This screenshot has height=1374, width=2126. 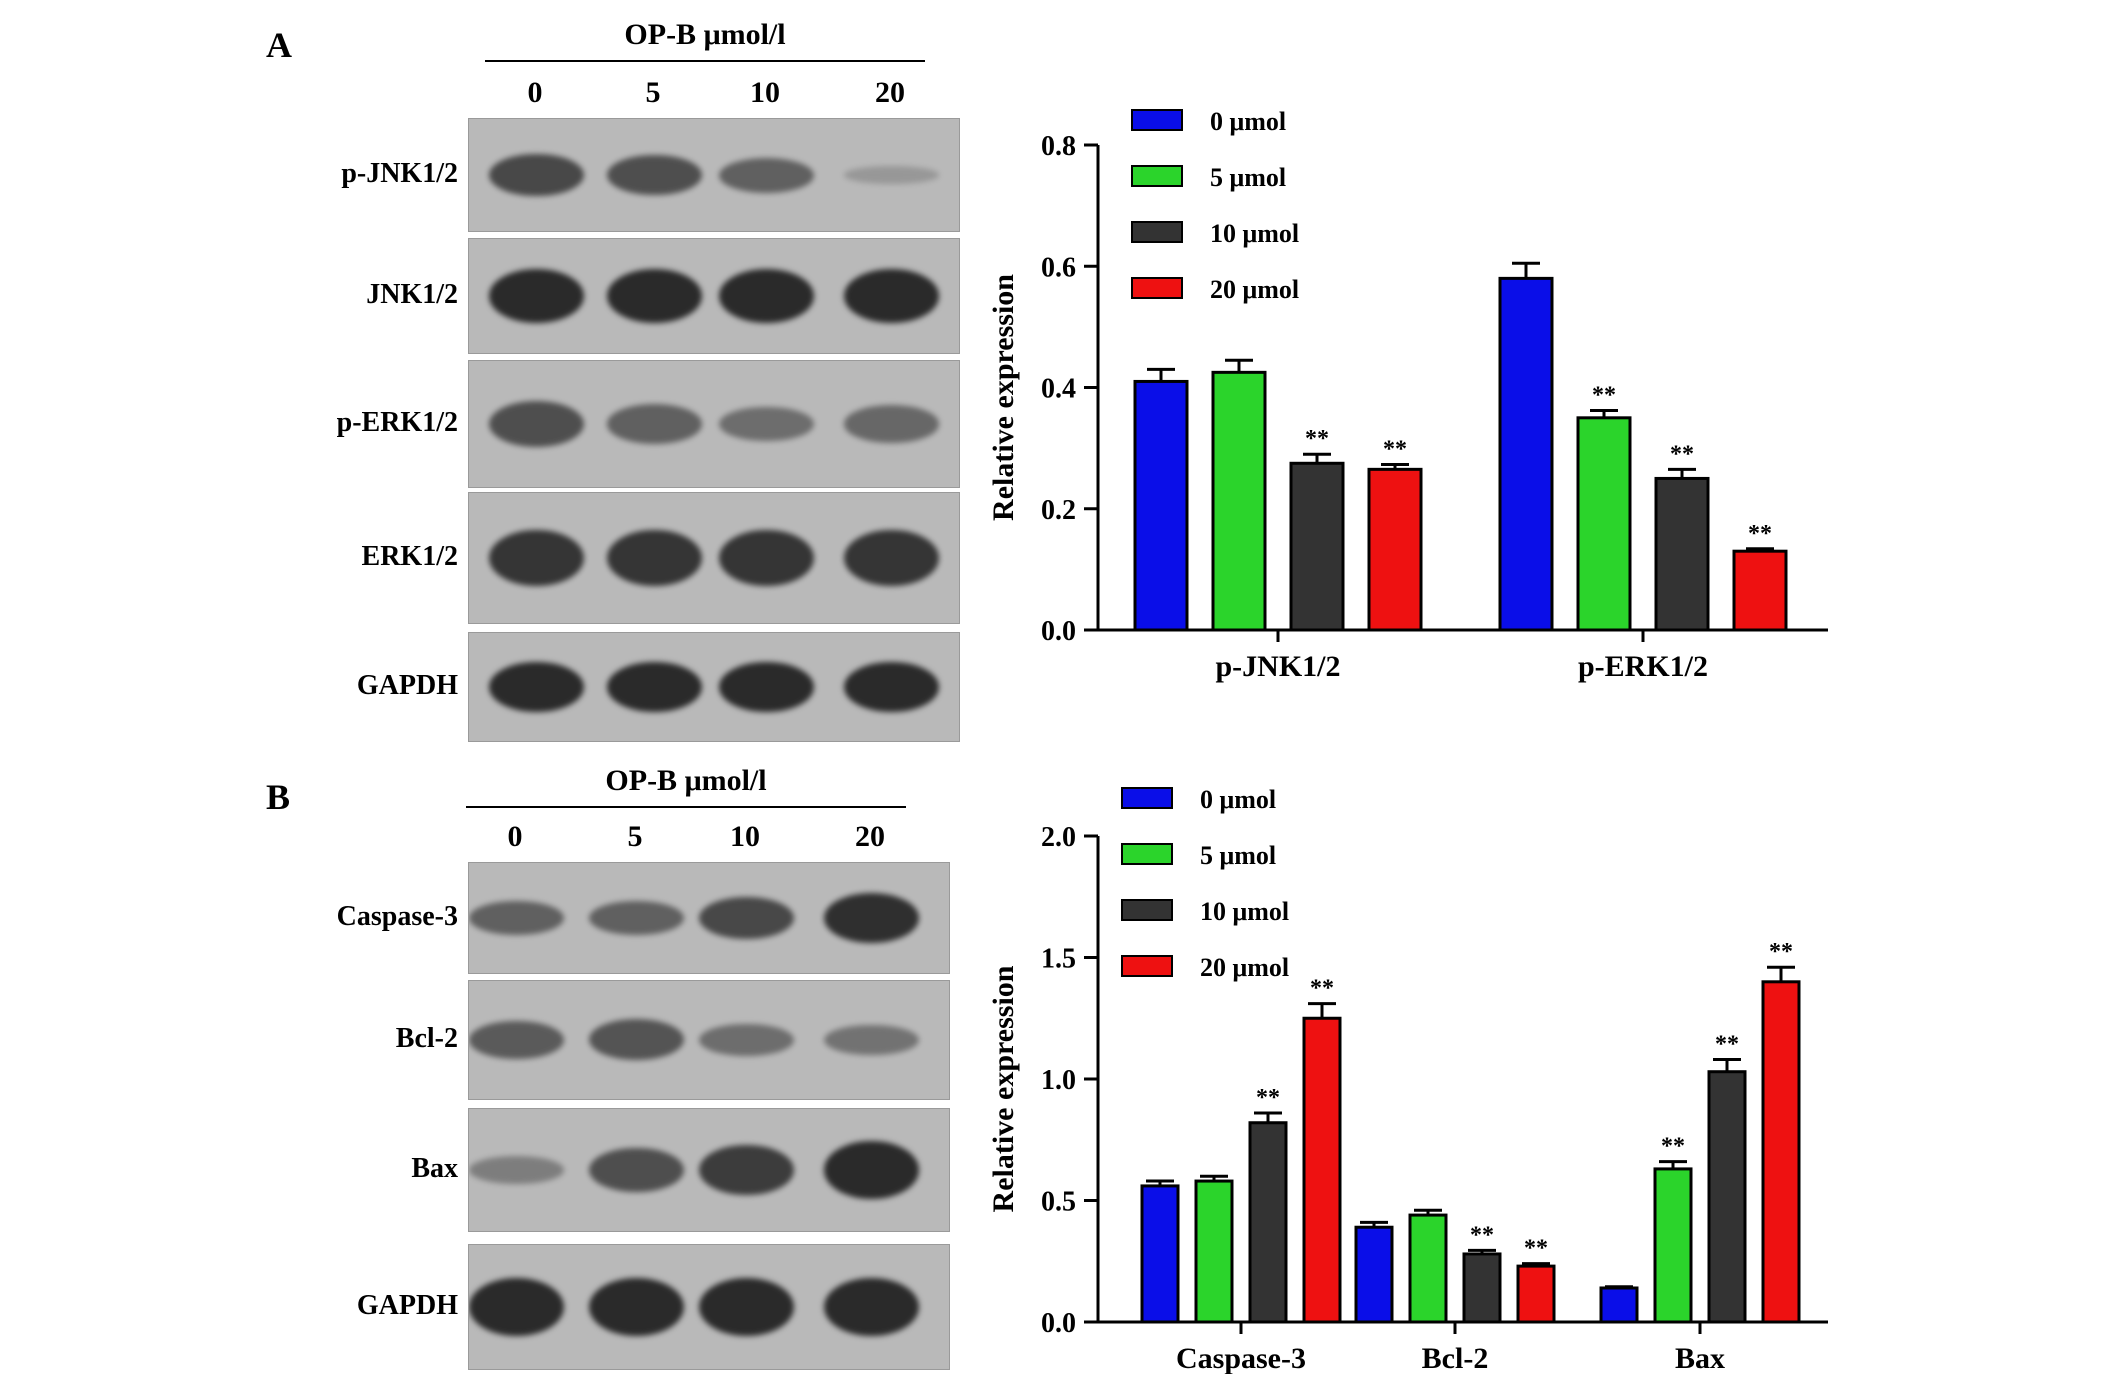 I want to click on panelA-dose-0: 0, so click(x=535, y=92).